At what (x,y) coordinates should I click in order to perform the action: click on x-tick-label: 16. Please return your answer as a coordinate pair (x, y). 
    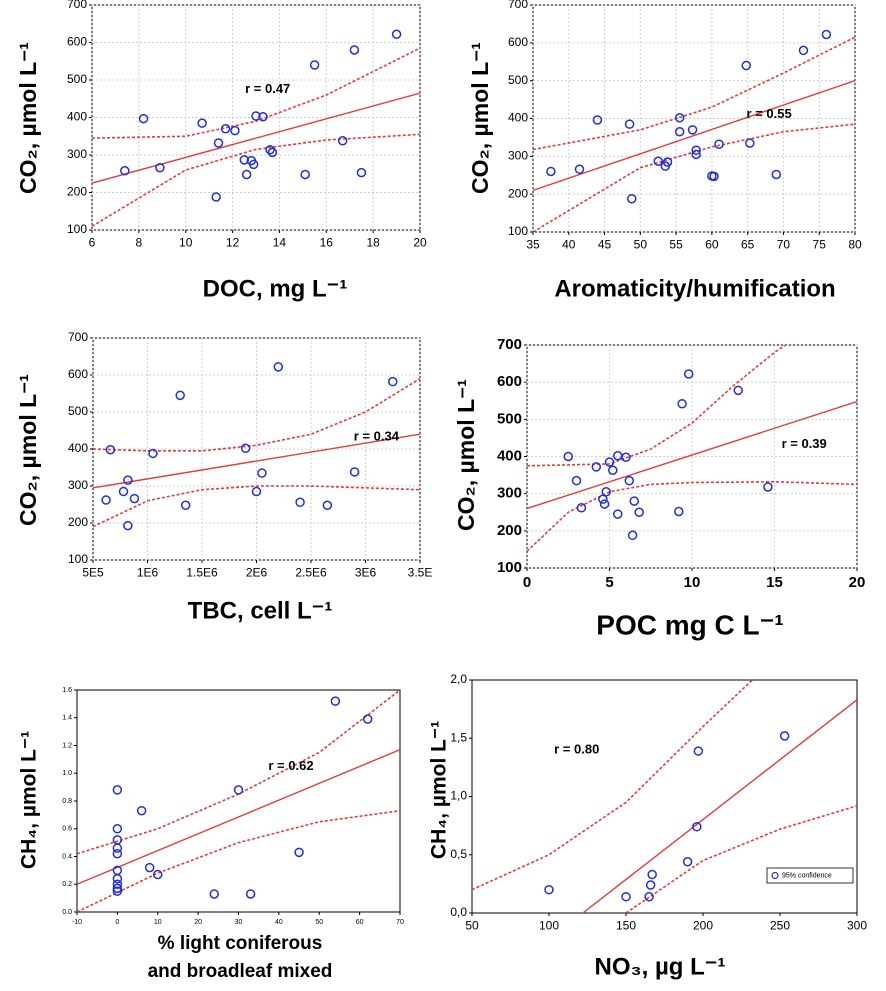
    Looking at the image, I should click on (327, 242).